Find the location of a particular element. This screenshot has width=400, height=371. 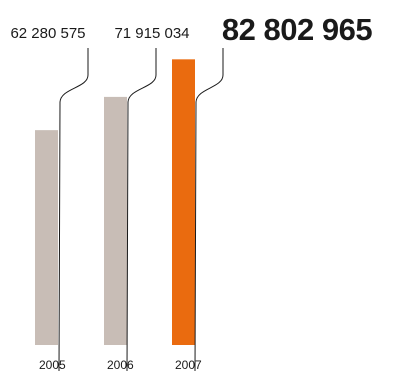

bar-2005 is located at coordinates (46, 237).